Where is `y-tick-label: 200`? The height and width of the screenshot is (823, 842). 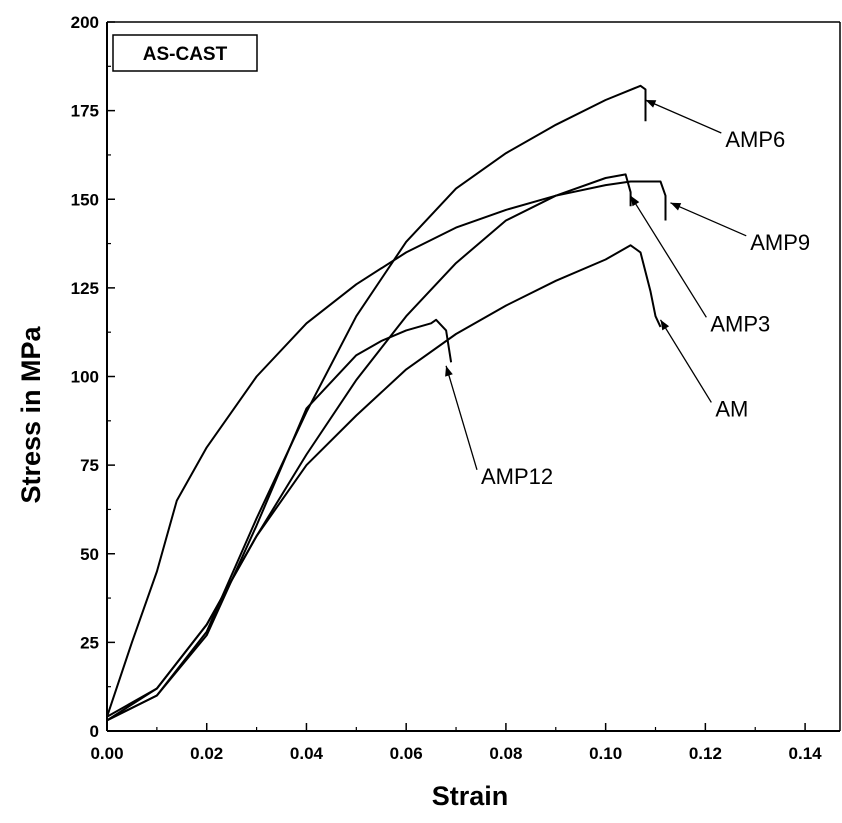 y-tick-label: 200 is located at coordinates (85, 22).